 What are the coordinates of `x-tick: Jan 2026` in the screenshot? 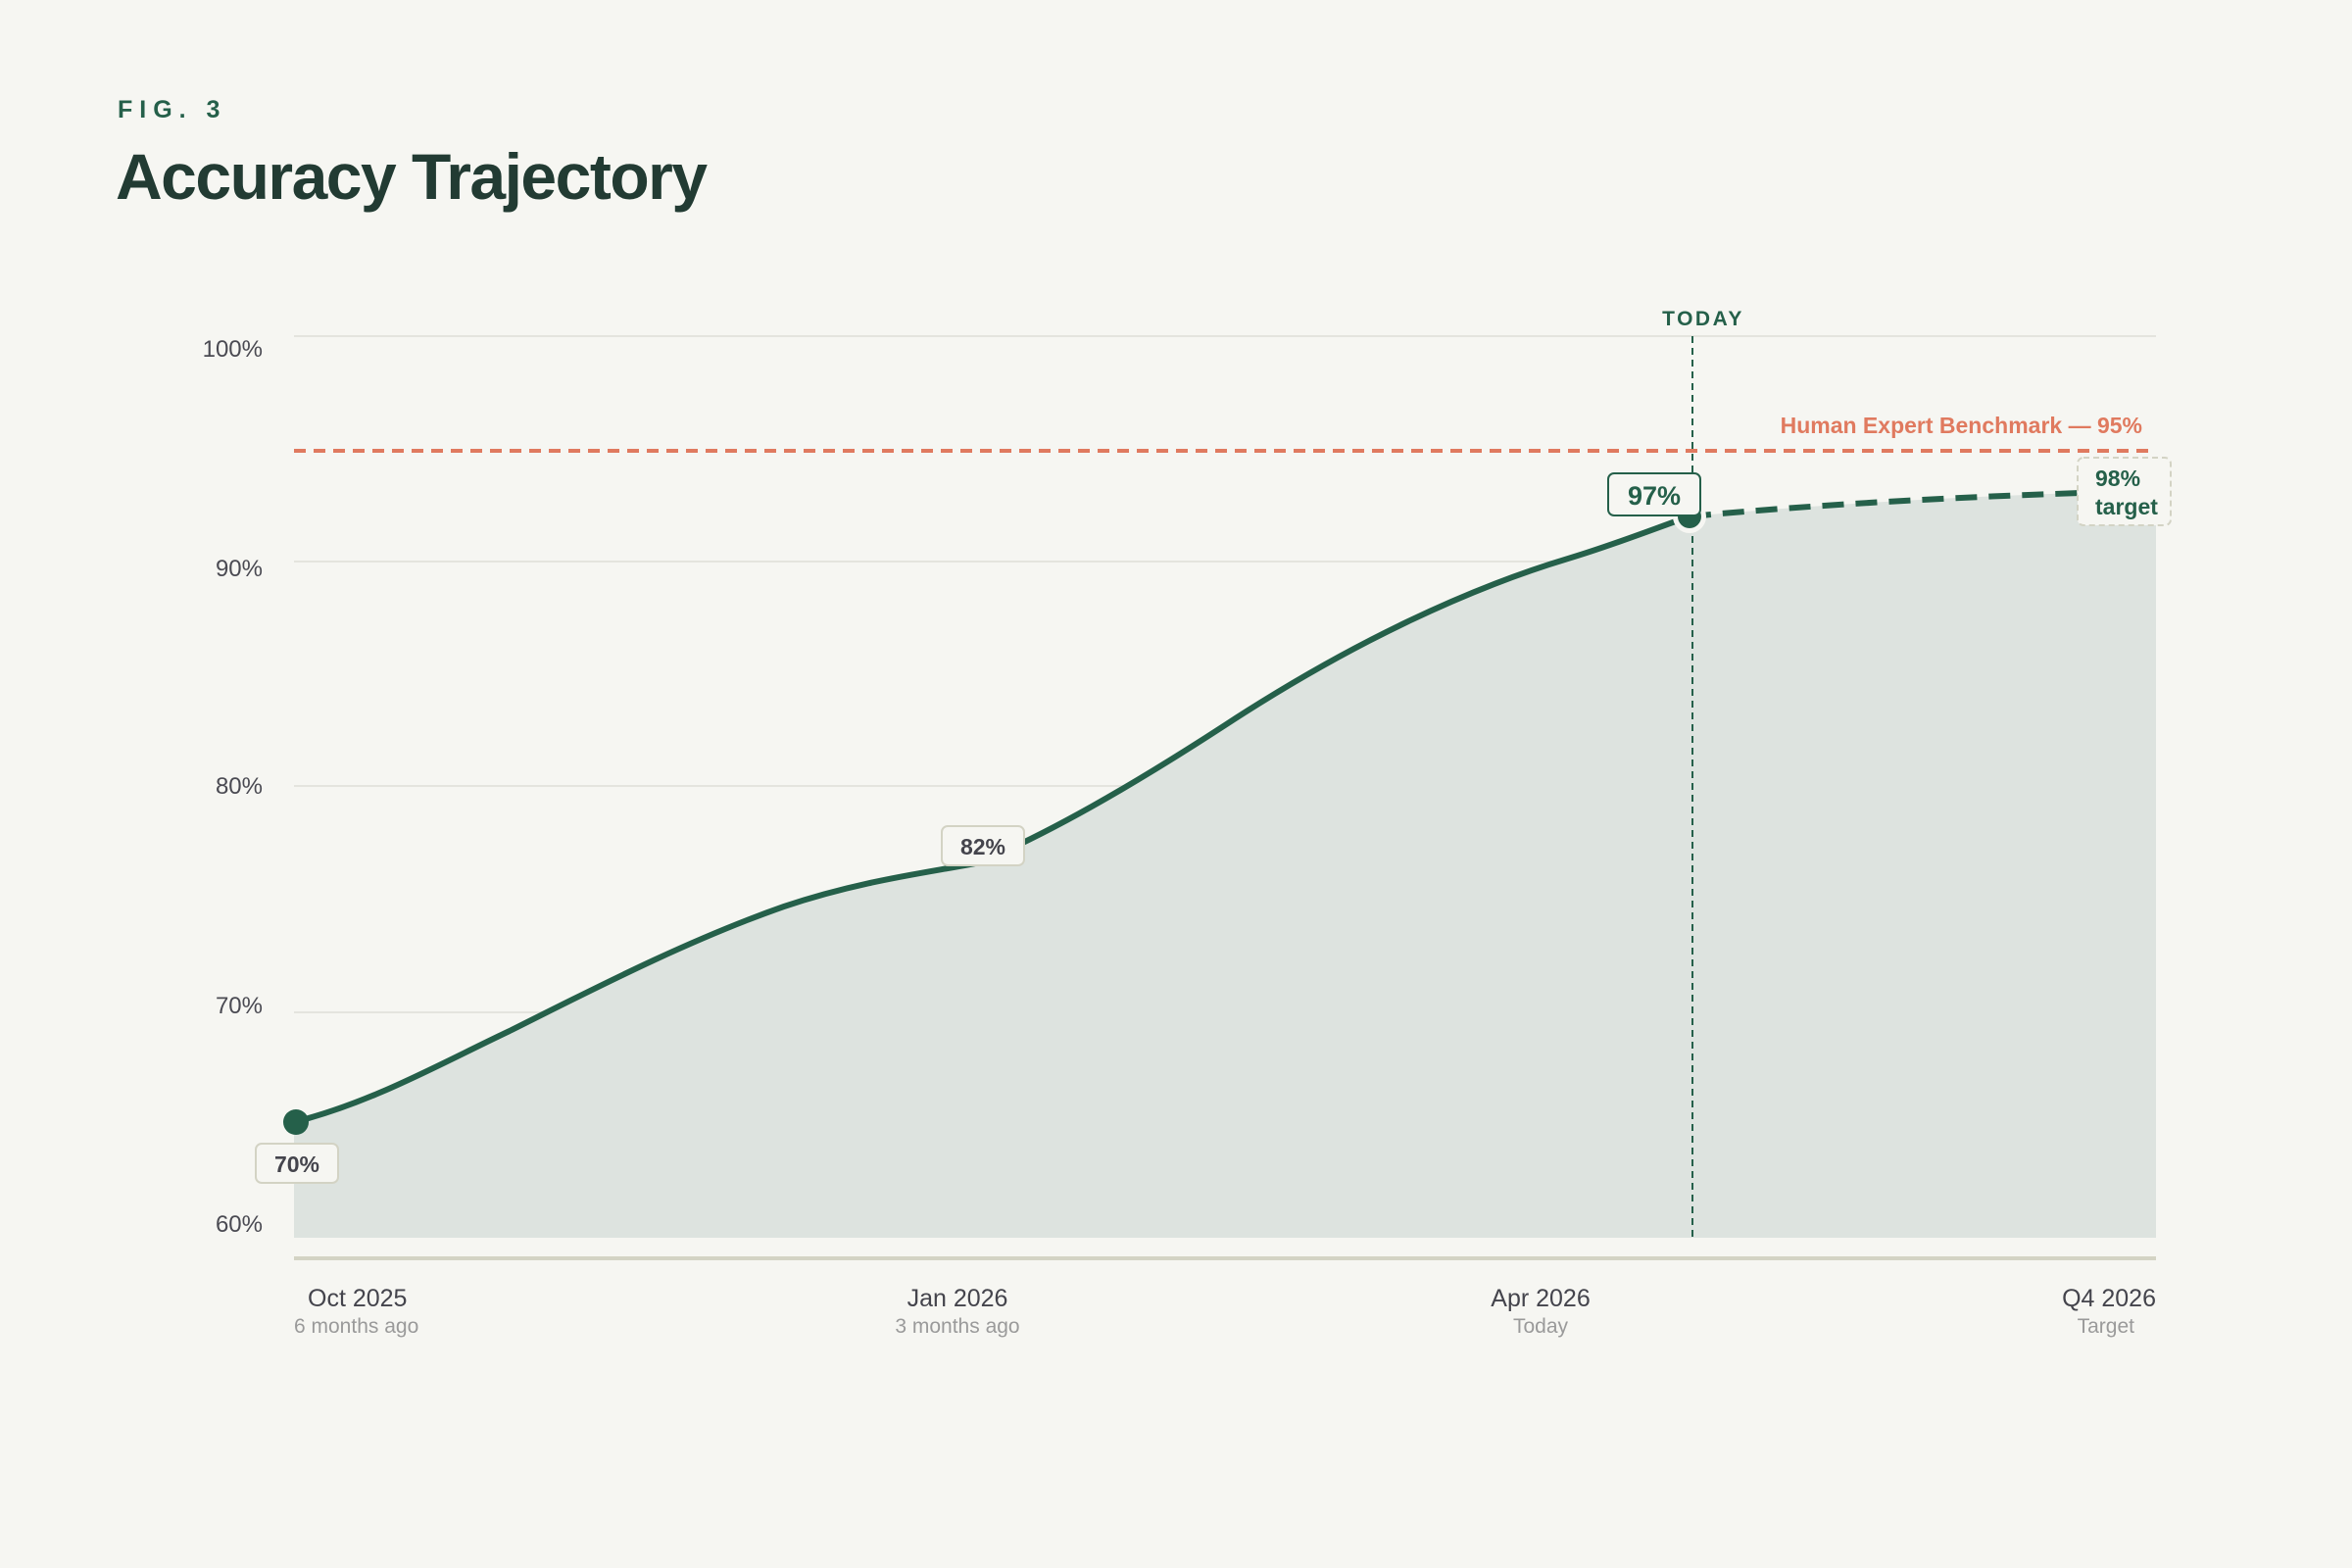 It's located at (957, 1298).